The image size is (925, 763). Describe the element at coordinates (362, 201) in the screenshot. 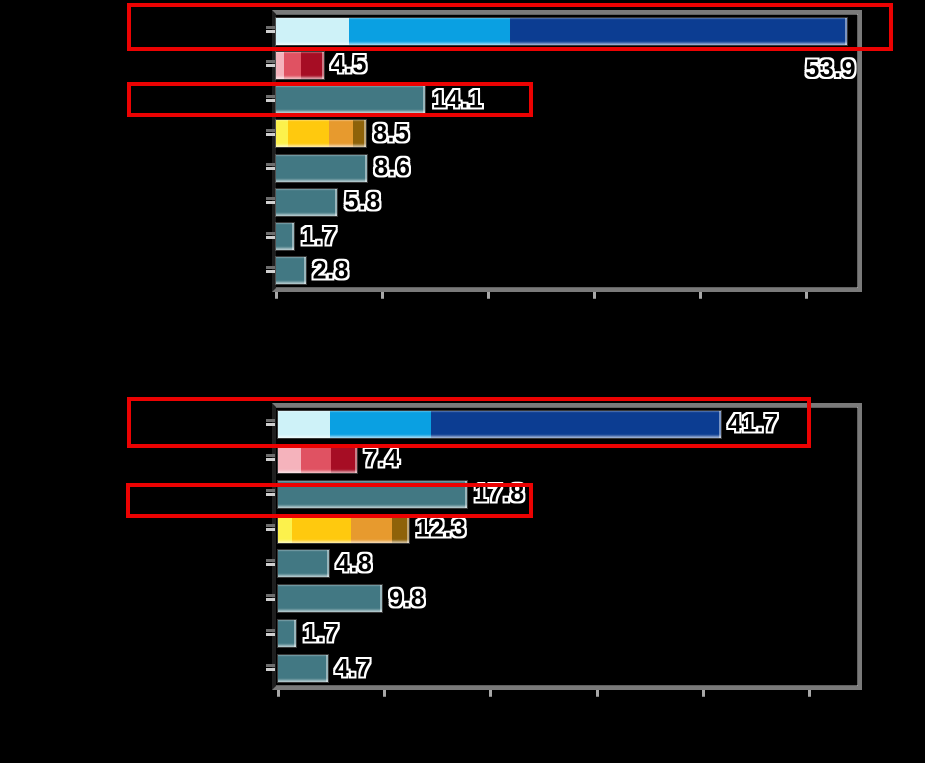

I see `value-label: 5.8` at that location.